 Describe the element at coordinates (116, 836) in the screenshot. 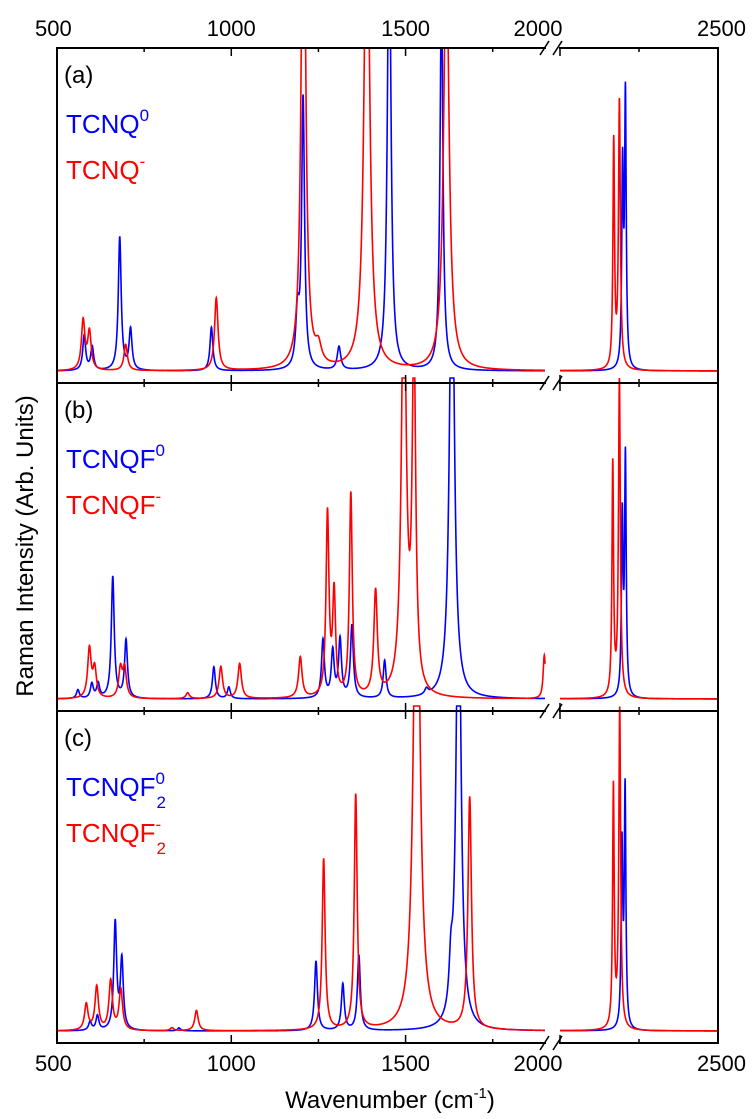

I see `legend-entry: TCNQF-2` at that location.